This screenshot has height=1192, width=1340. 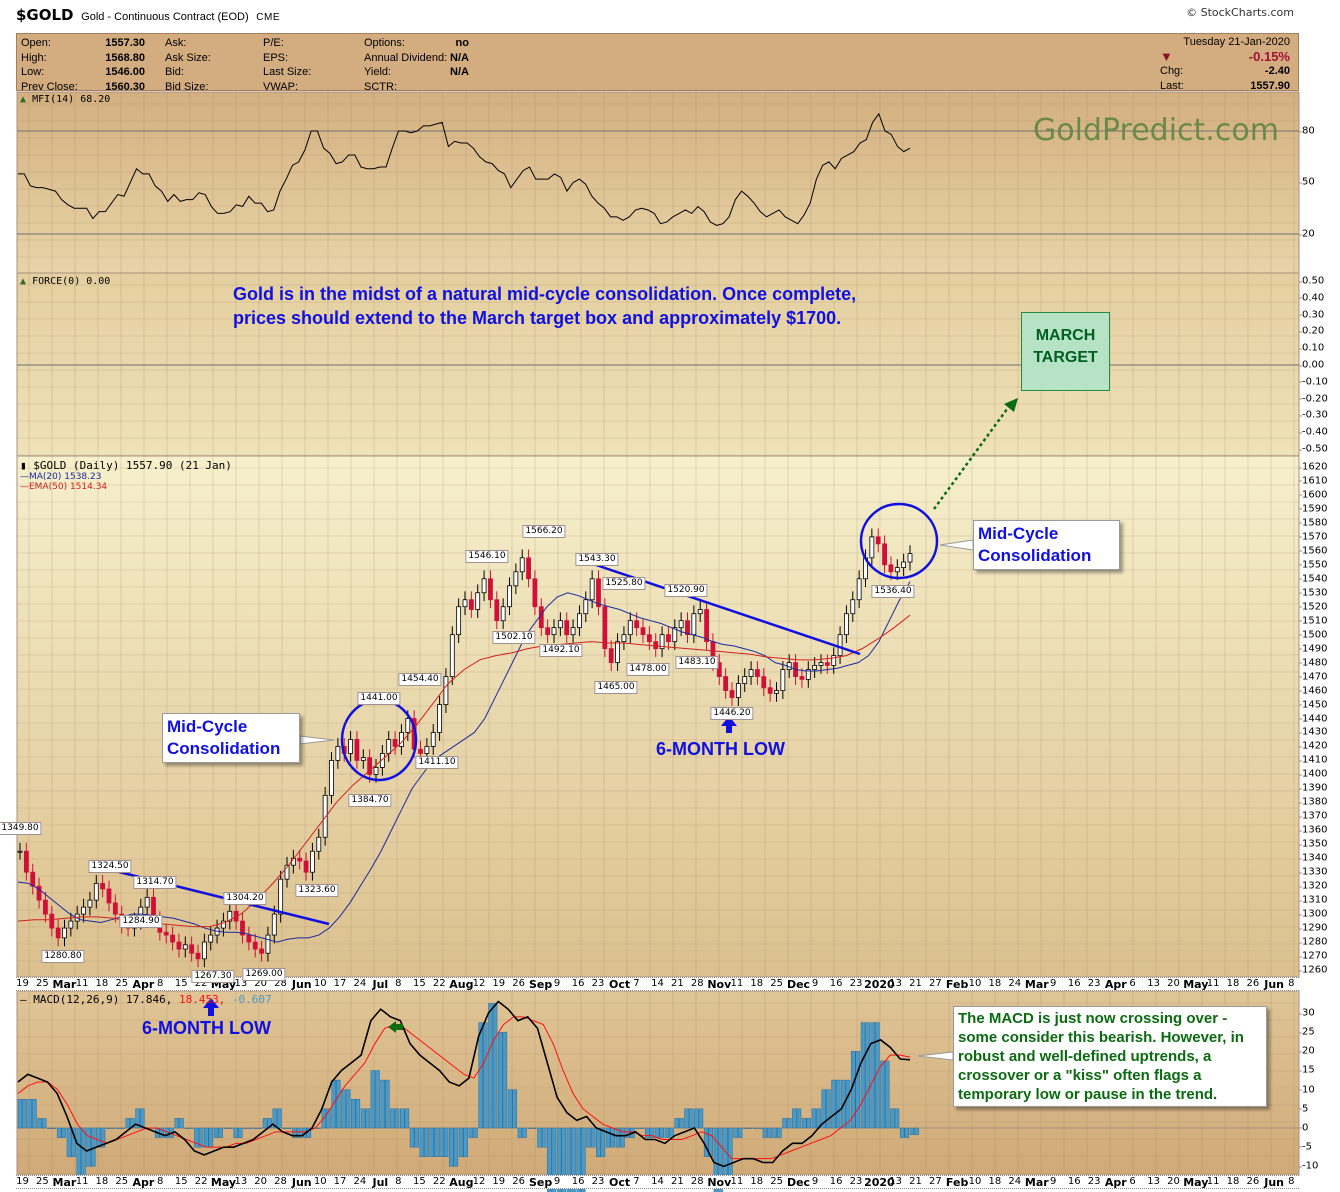 I want to click on axis-tick: 1450, so click(x=1313, y=705).